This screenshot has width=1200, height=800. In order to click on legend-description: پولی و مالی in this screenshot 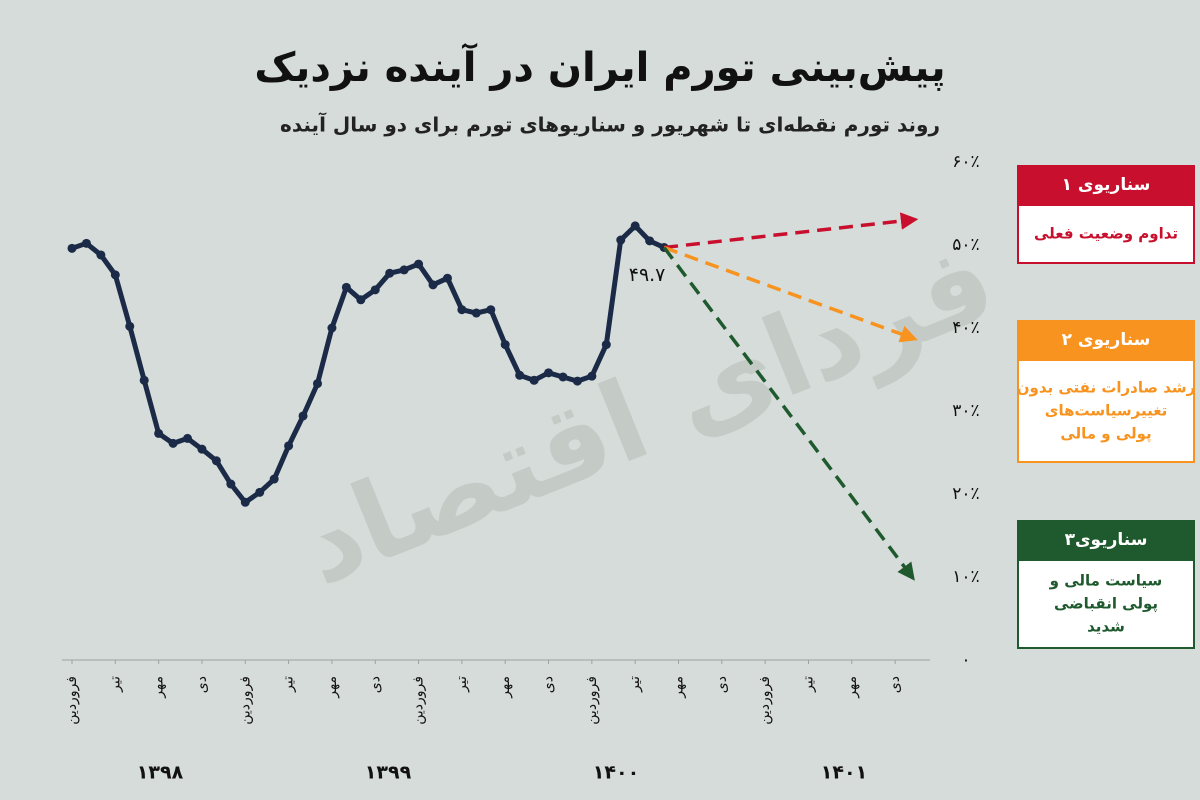, I will do `click(1105, 434)`.